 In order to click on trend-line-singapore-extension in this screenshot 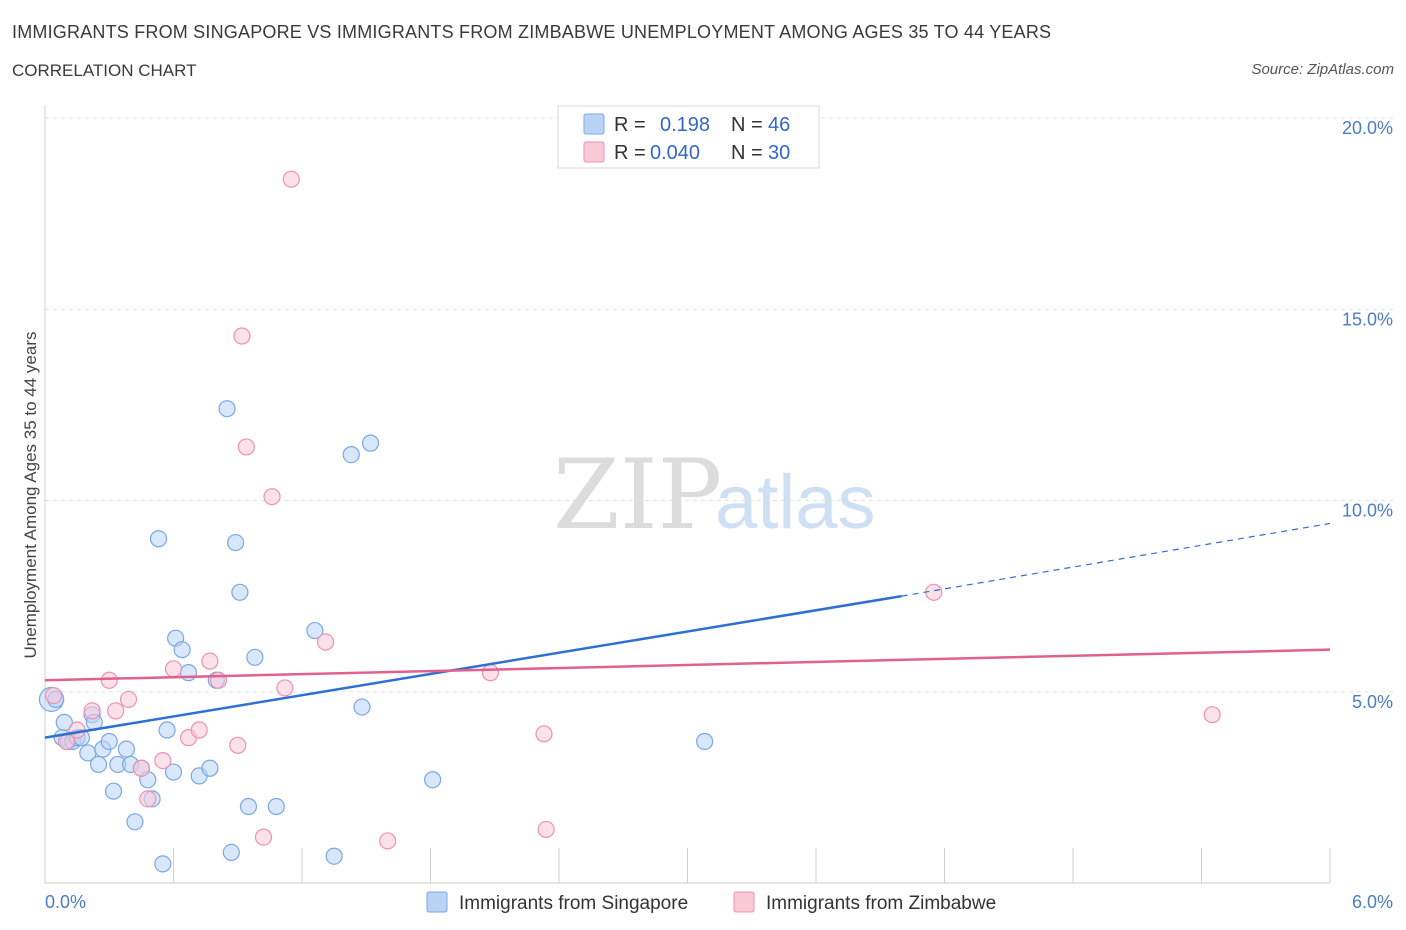, I will do `click(1116, 559)`.